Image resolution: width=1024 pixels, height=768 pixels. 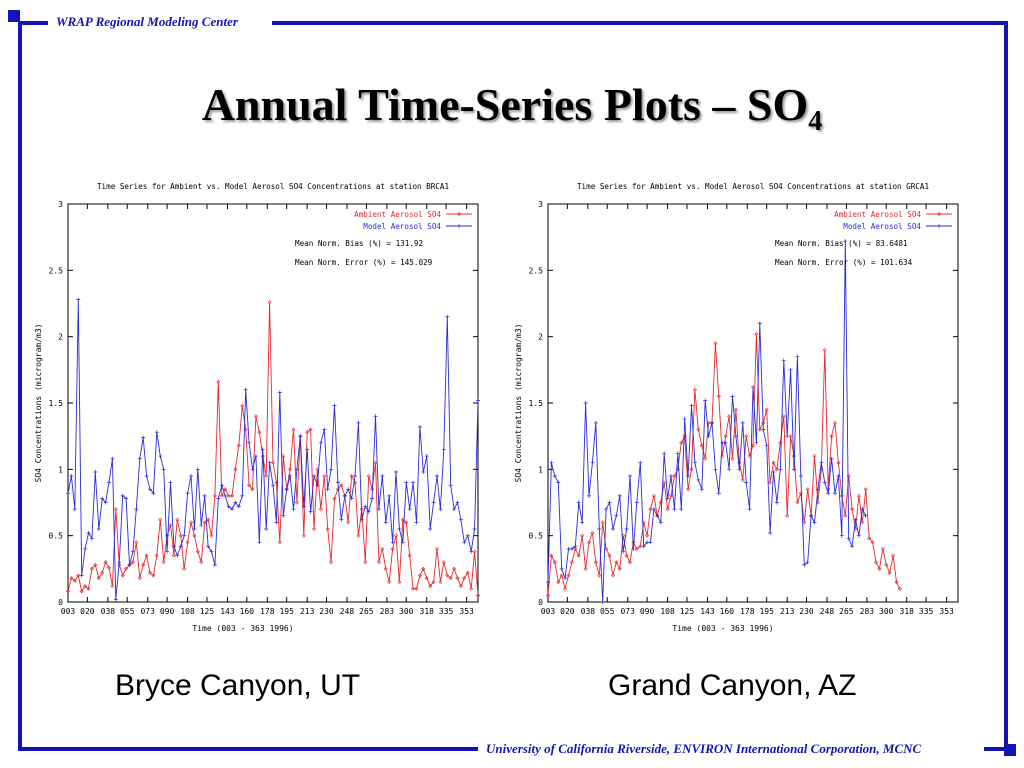 What do you see at coordinates (886, 611) in the screenshot?
I see `x-tick-label: 300` at bounding box center [886, 611].